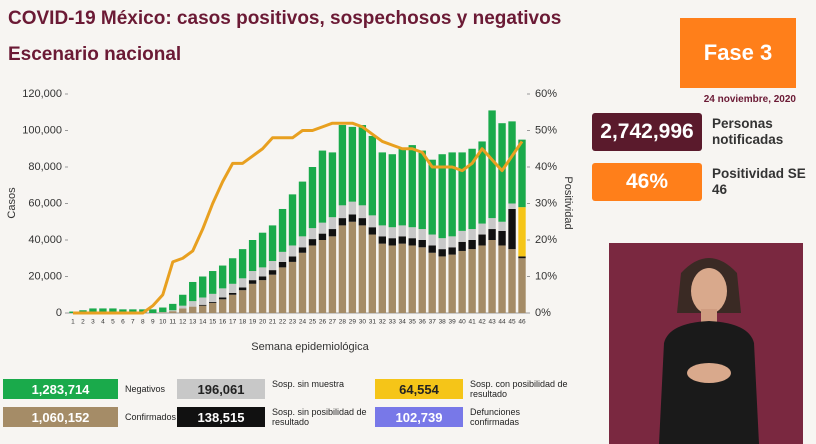 The width and height of the screenshot is (816, 444). I want to click on x-tick-label: 20, so click(263, 322).